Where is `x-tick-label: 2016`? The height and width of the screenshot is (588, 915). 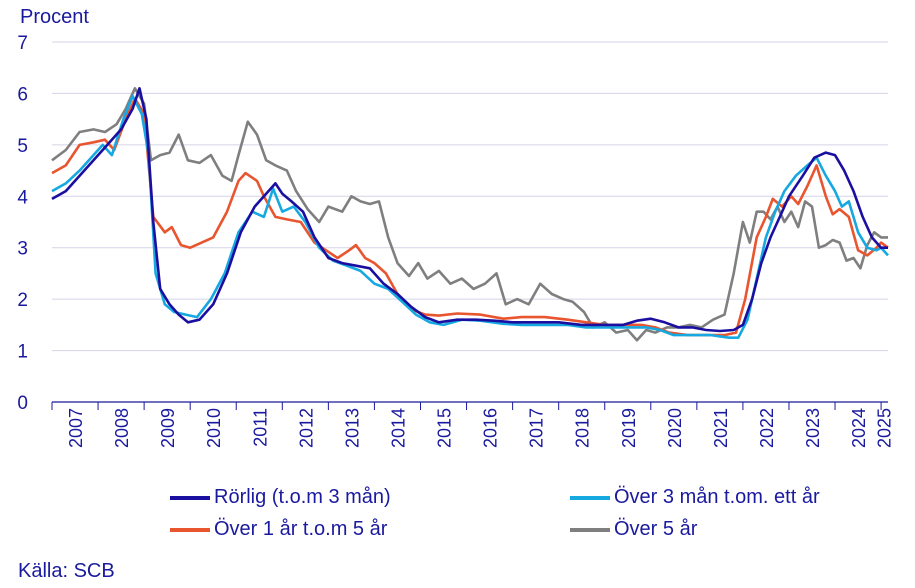
x-tick-label: 2016 is located at coordinates (491, 428).